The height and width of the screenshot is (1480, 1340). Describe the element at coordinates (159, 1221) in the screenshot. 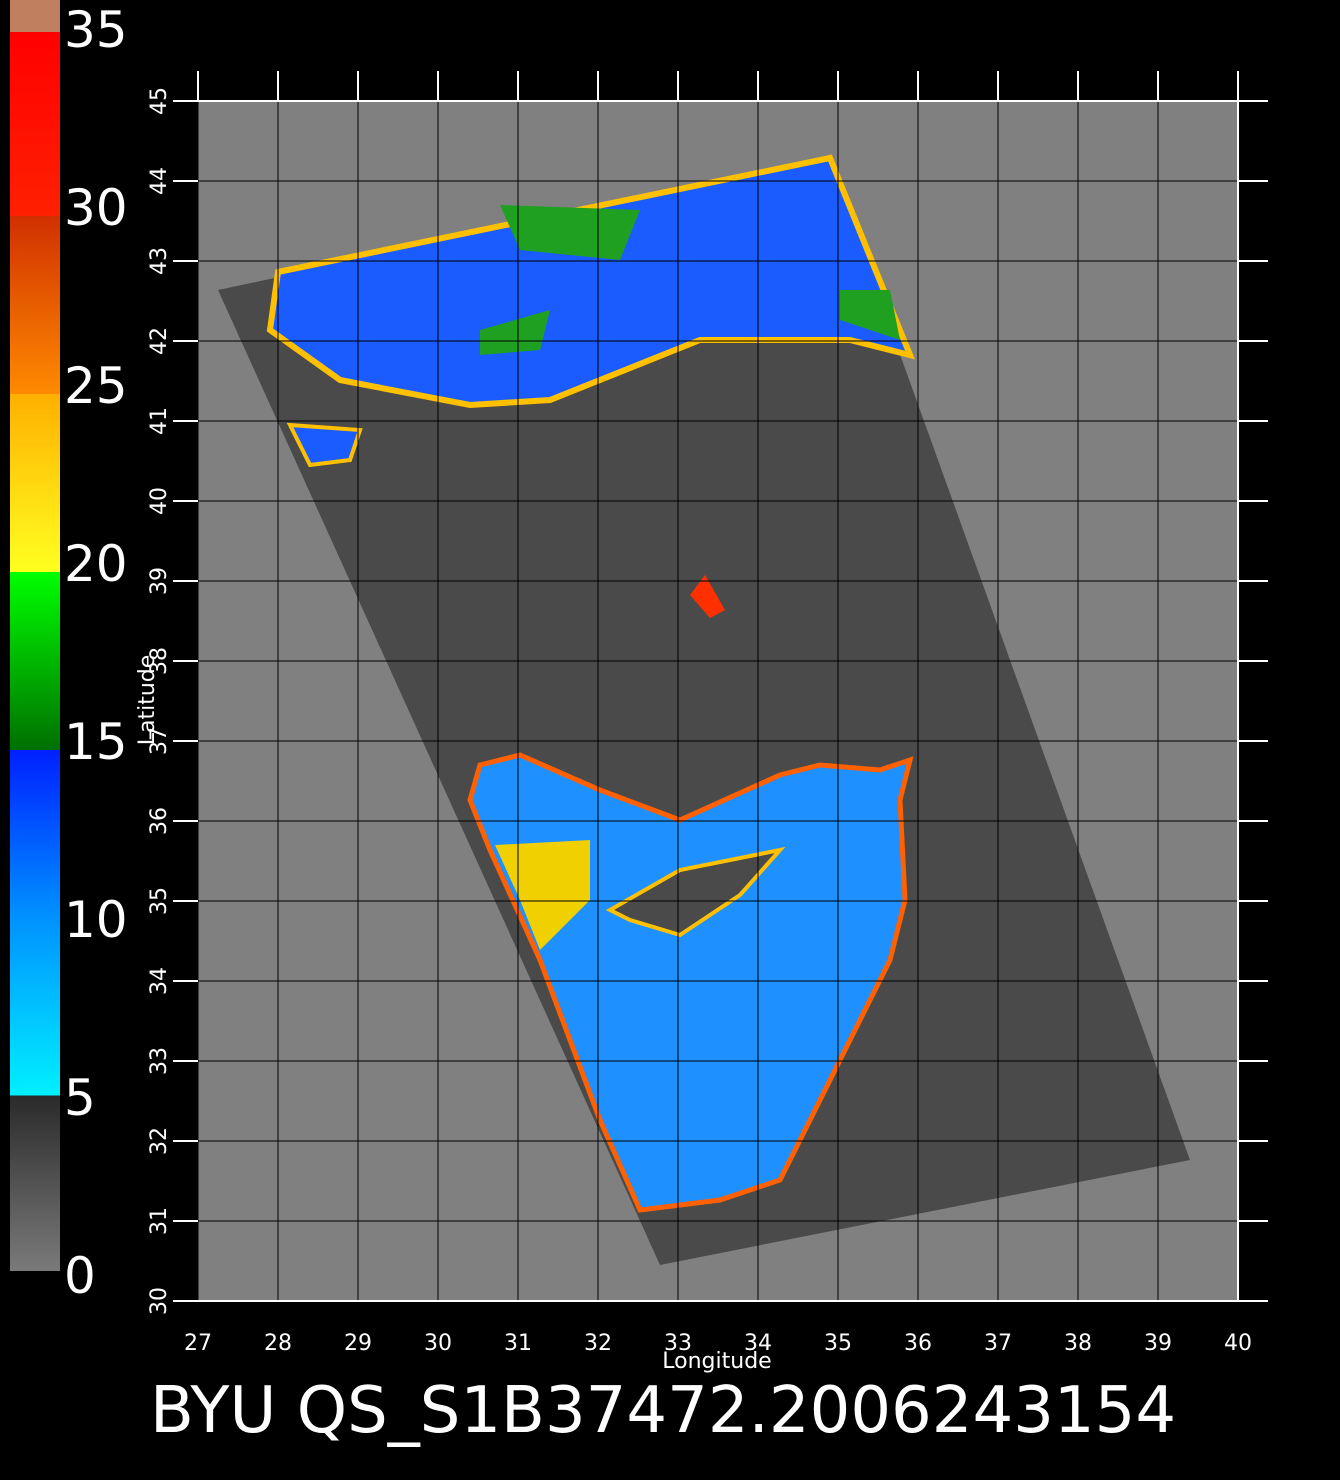

I see `y-tick-label: 31` at that location.